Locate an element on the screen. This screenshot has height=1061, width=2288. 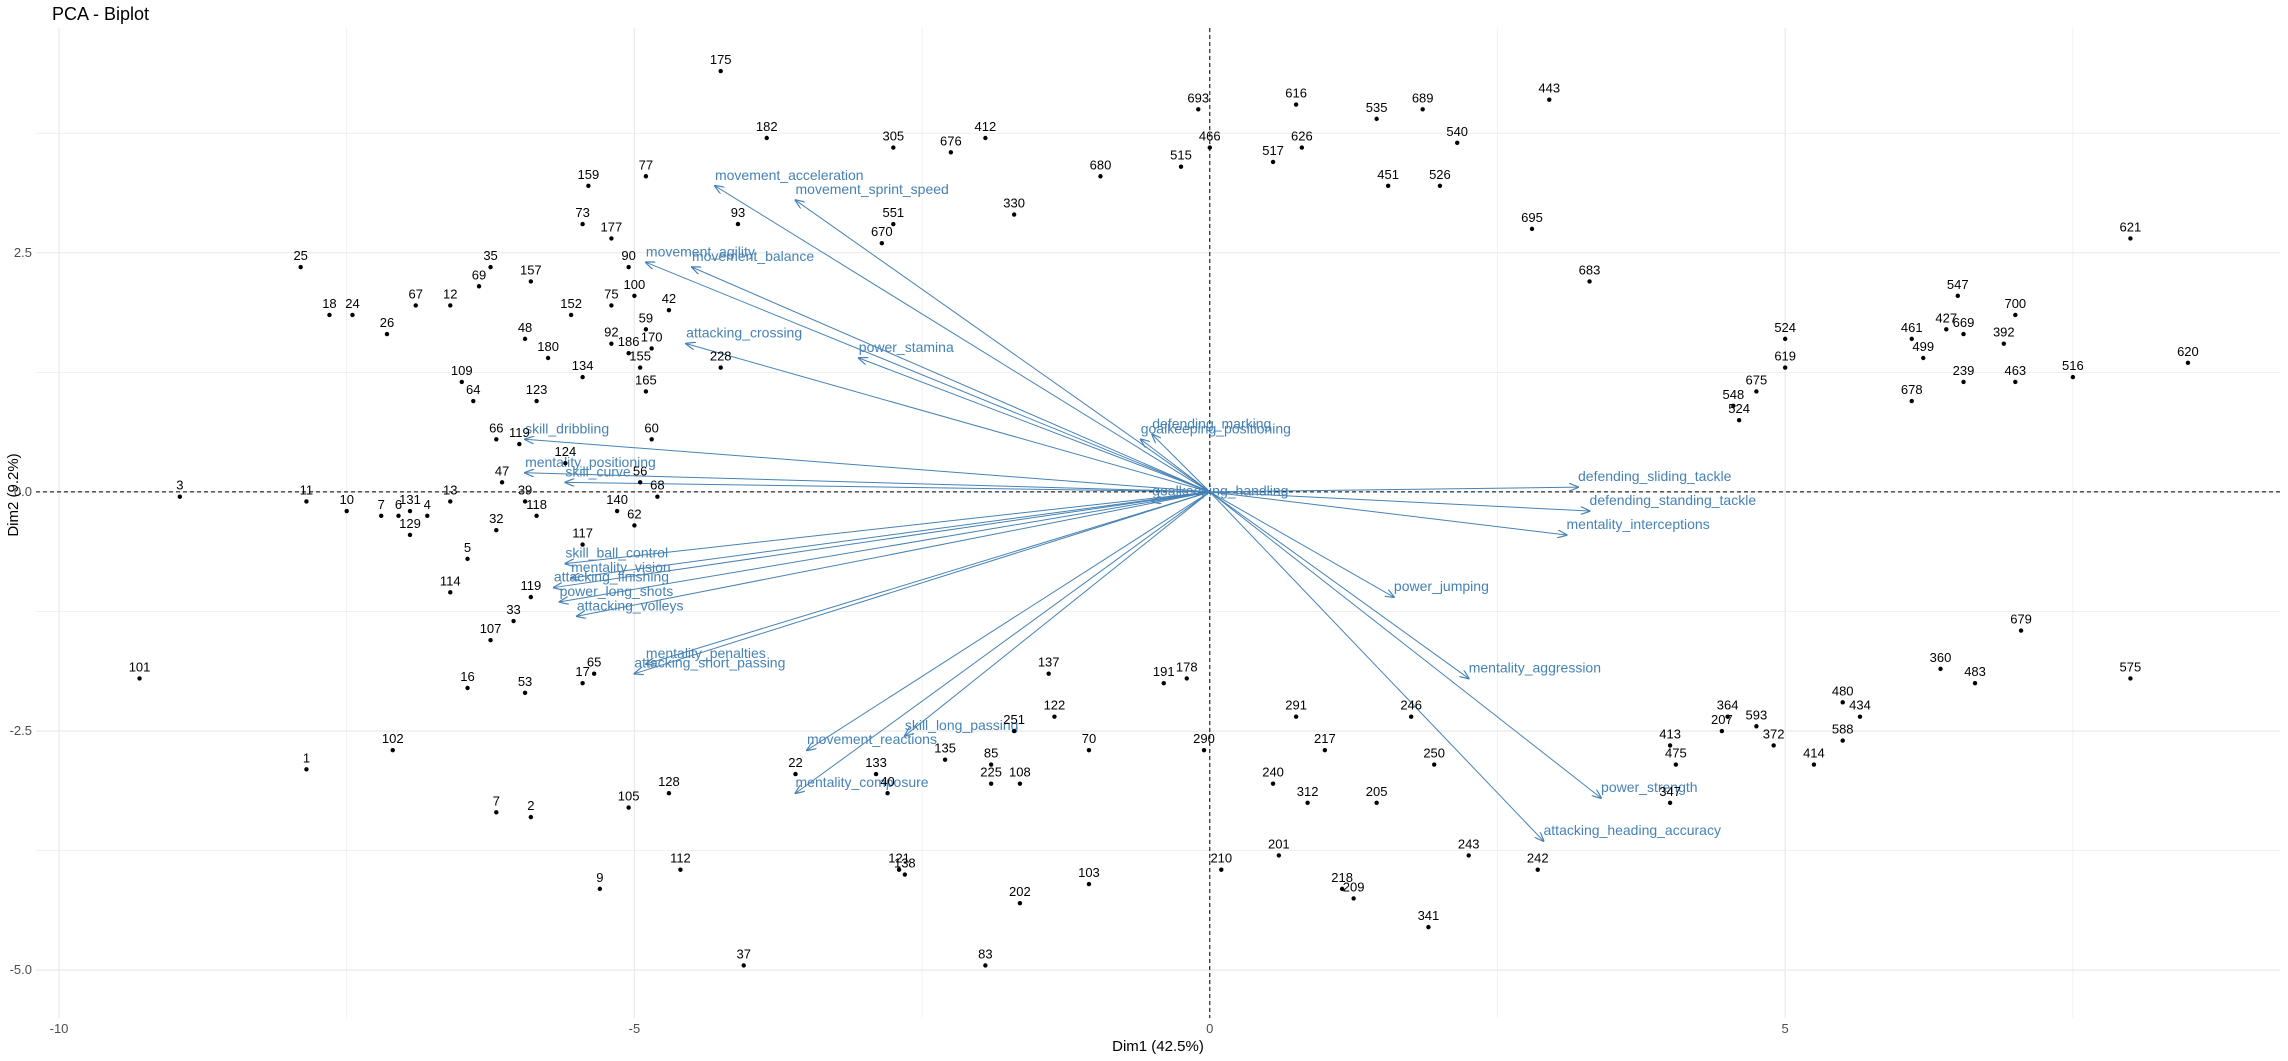
point-label: 575 is located at coordinates (2131, 666).